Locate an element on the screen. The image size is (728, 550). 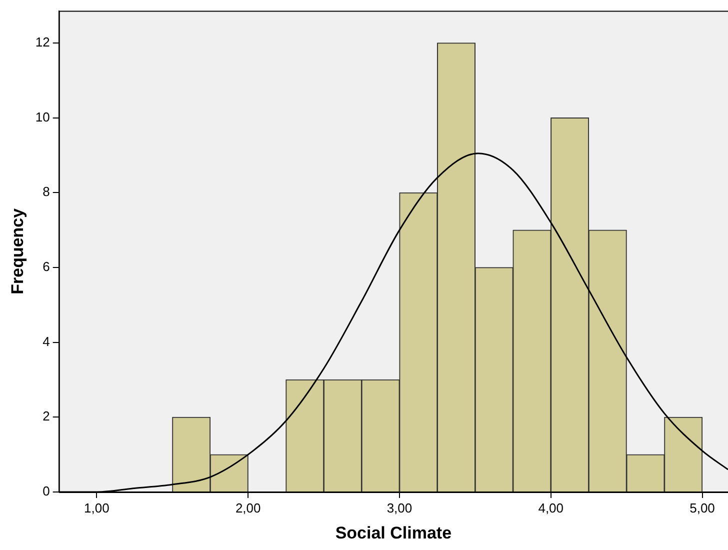
x-axis-title: Social Climate is located at coordinates (393, 532).